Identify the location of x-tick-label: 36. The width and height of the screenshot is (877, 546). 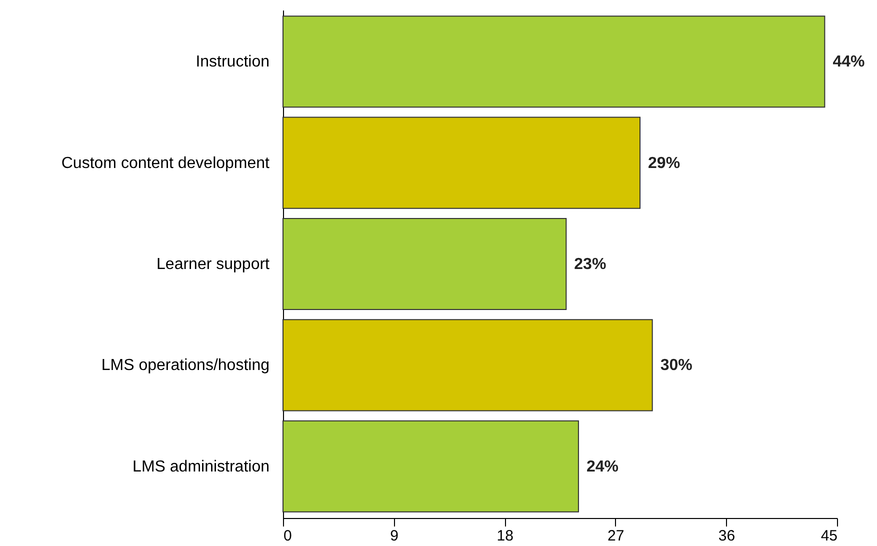
(727, 536).